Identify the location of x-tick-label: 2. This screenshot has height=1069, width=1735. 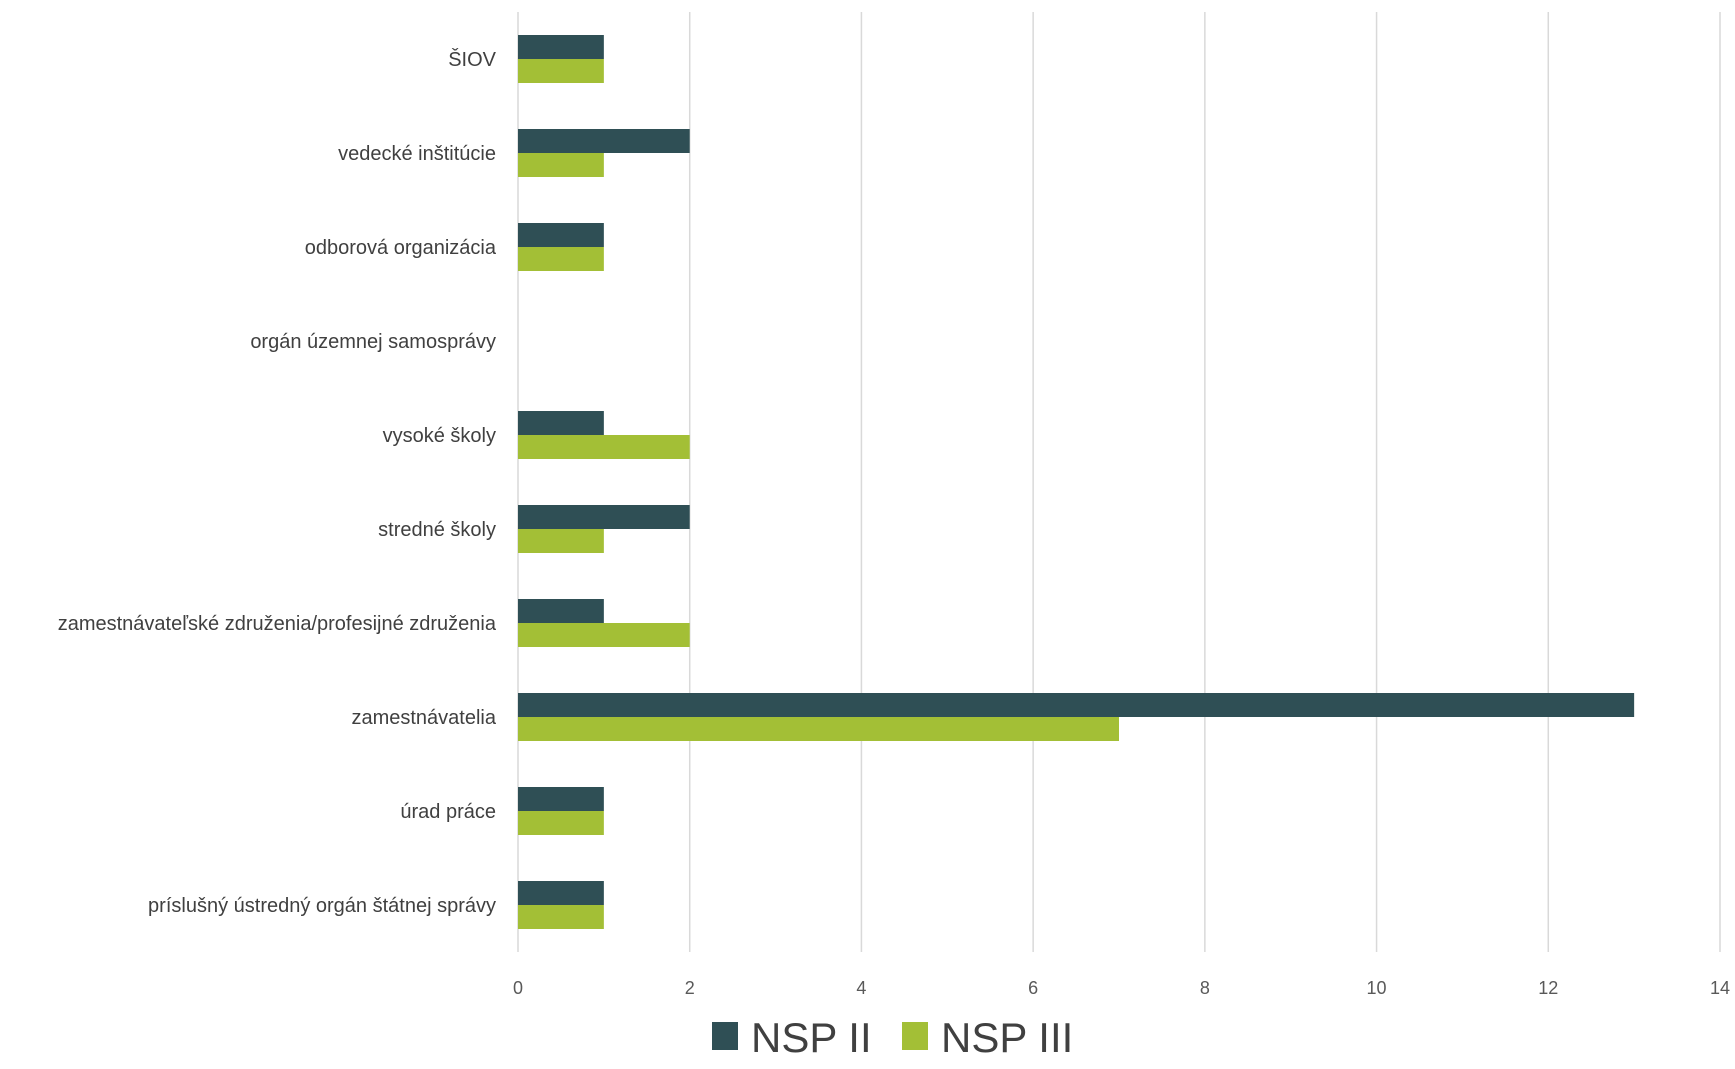
(690, 988).